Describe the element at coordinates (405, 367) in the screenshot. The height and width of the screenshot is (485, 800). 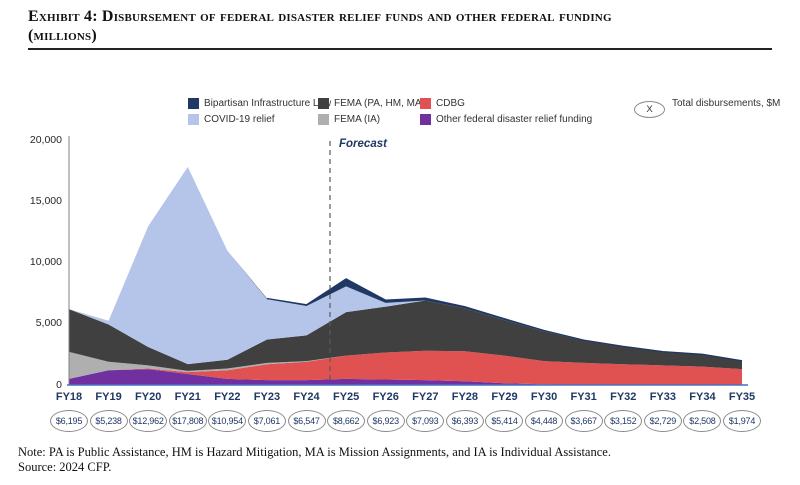
I see `area-cdbg` at that location.